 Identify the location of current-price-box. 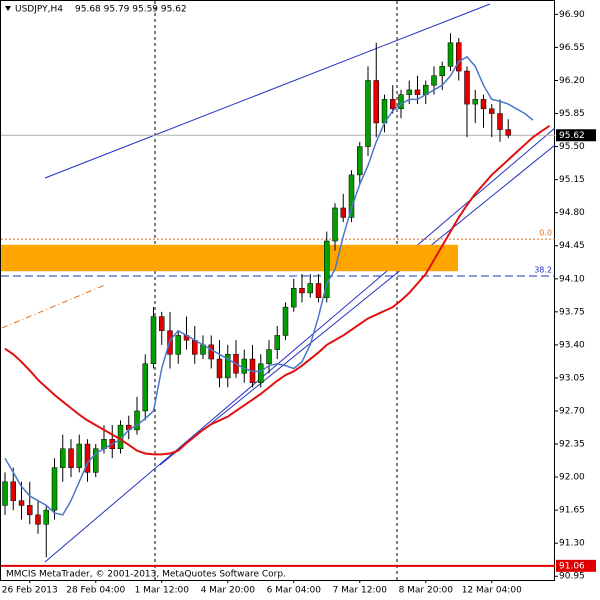
(576, 135).